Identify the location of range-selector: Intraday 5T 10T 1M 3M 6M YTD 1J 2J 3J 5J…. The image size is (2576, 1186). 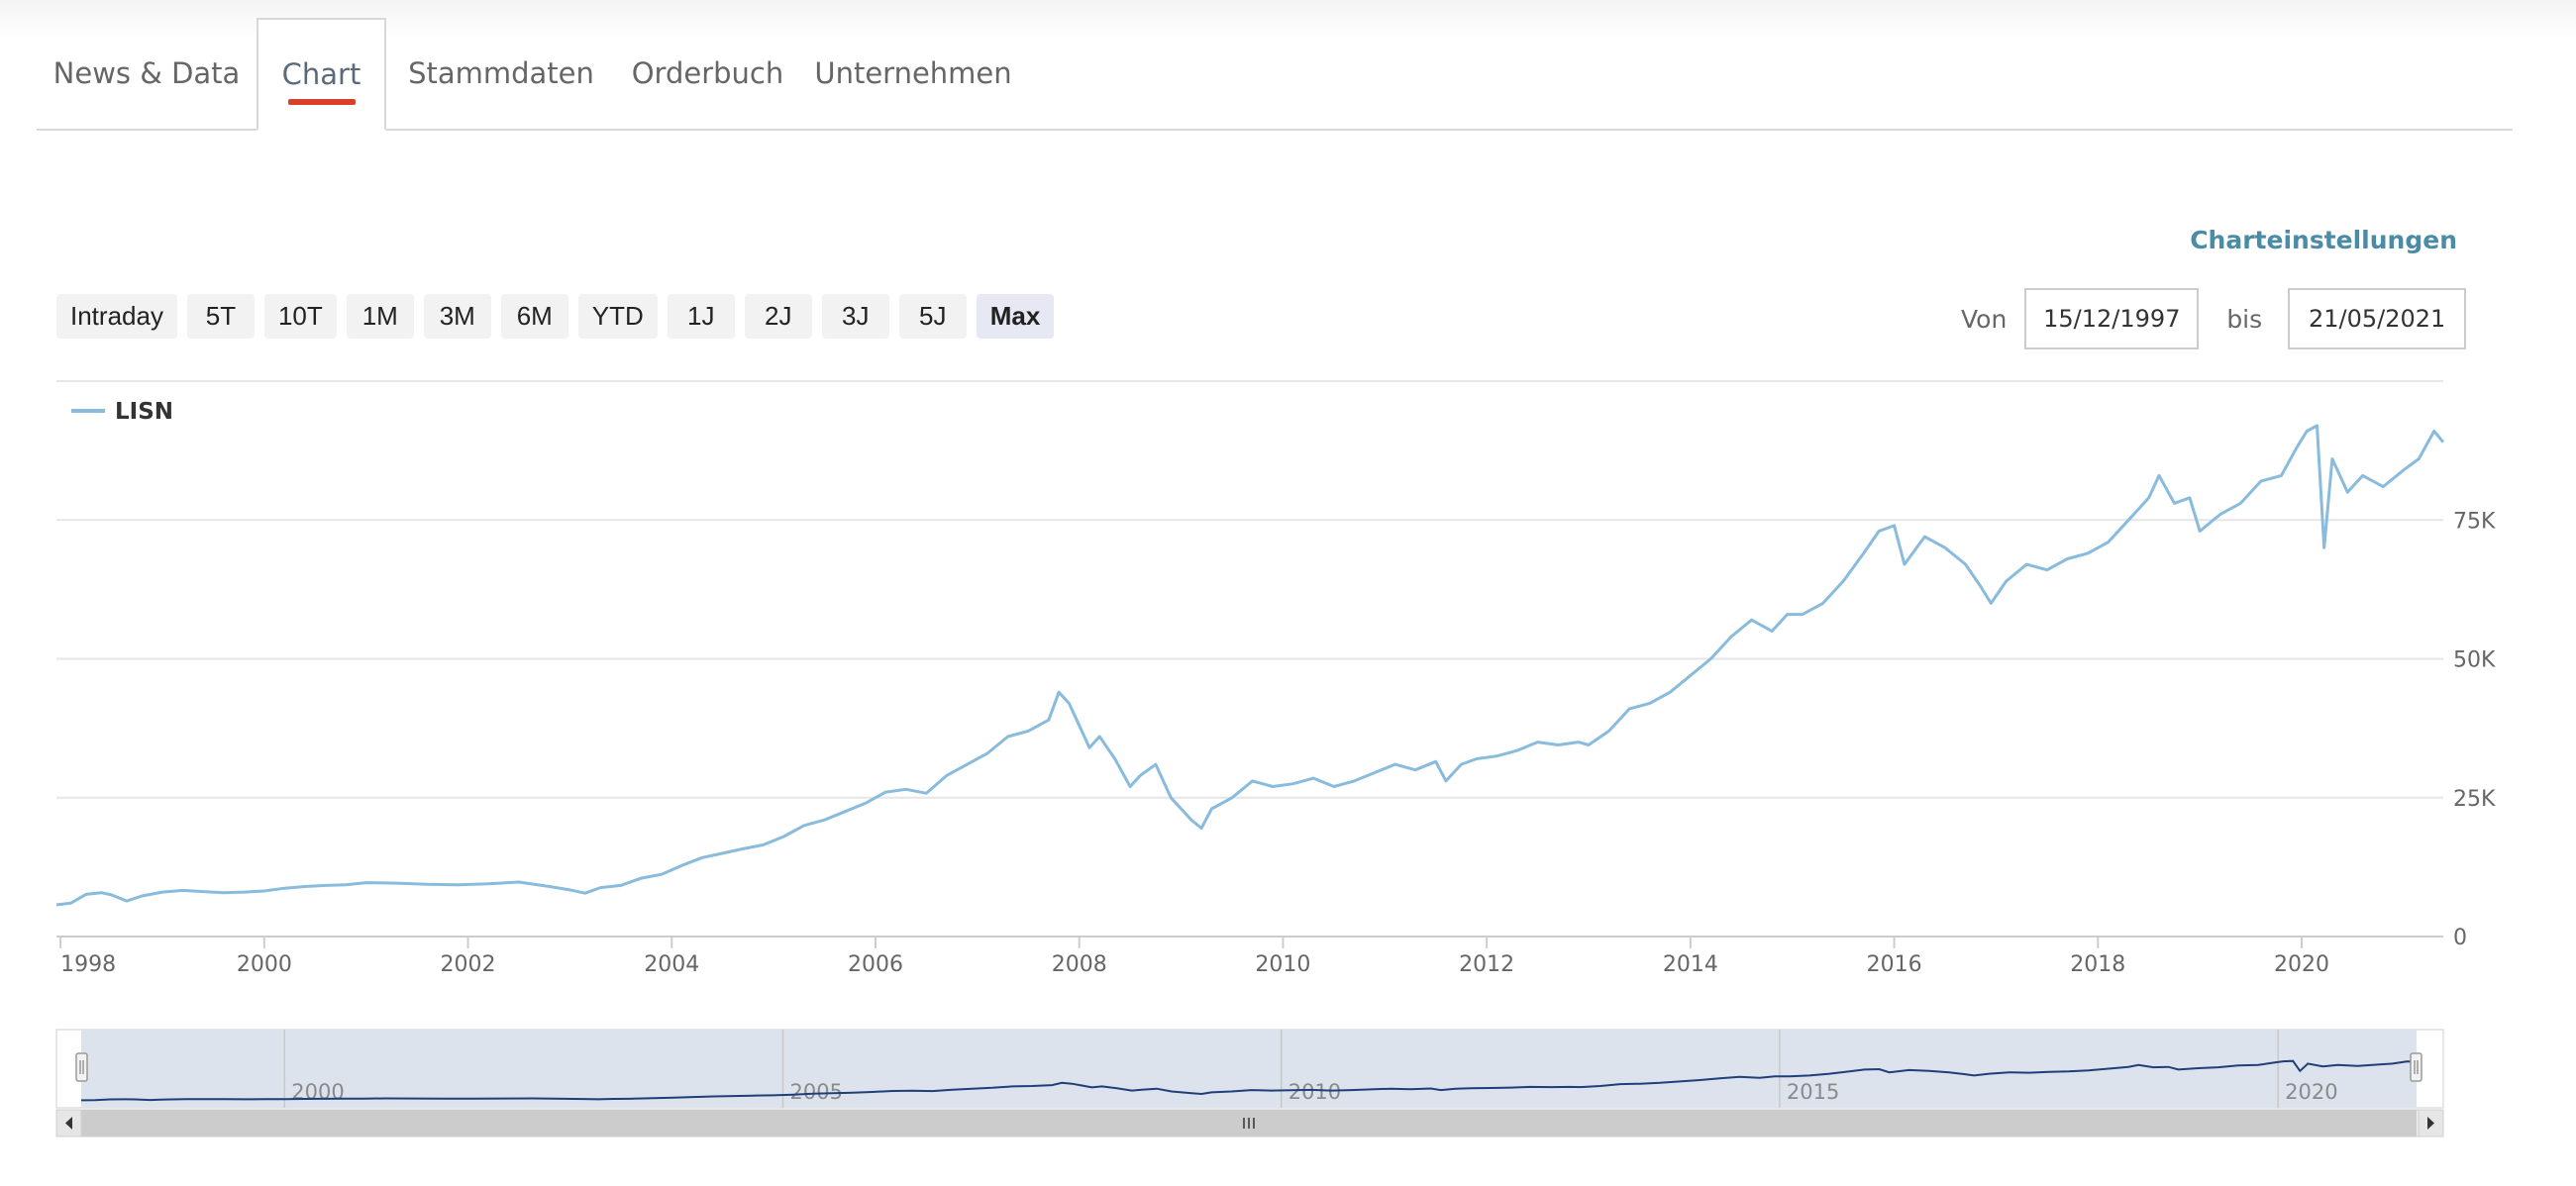
(555, 317).